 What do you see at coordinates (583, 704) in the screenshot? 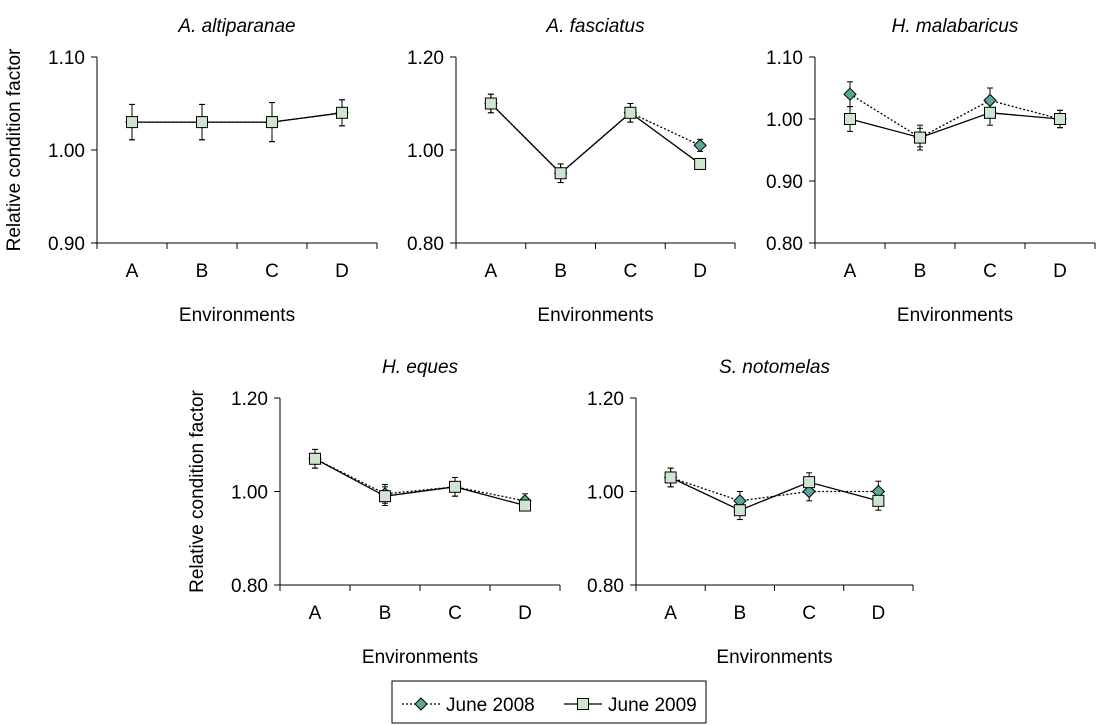
I see `legend-marker-2009` at bounding box center [583, 704].